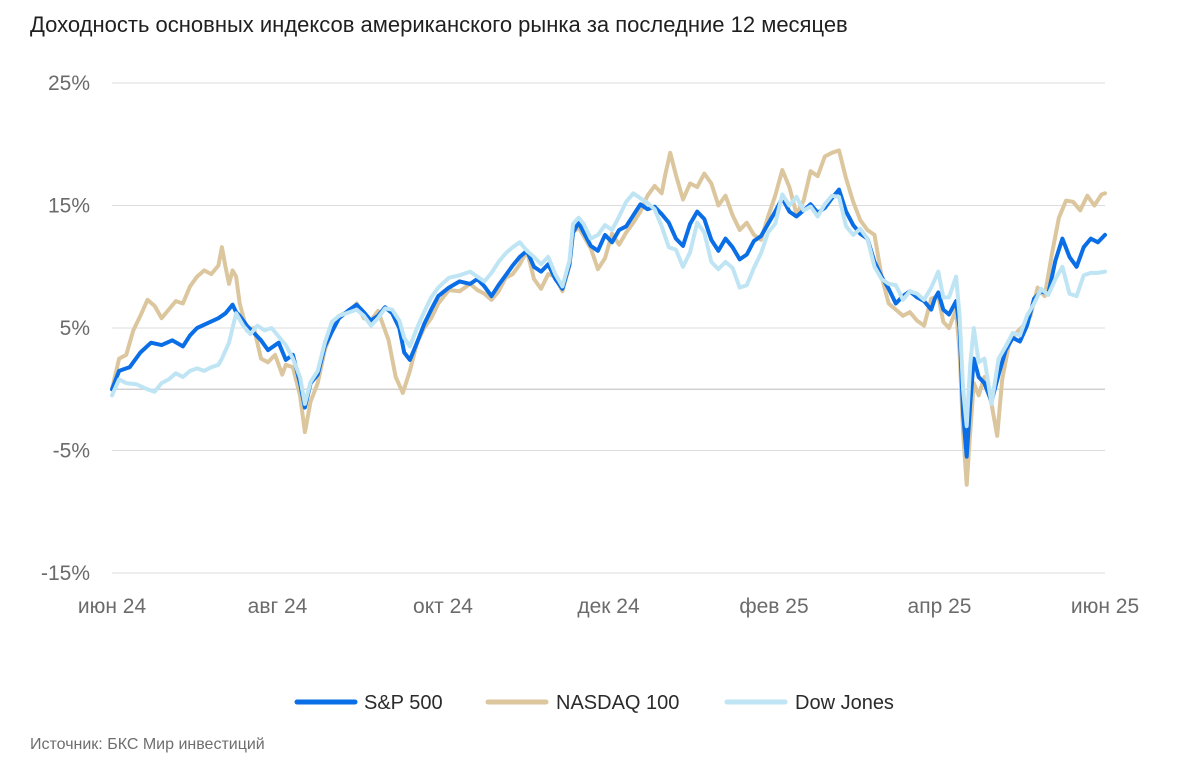  Describe the element at coordinates (844, 703) in the screenshot. I see `legend-label: Dow Jones` at that location.